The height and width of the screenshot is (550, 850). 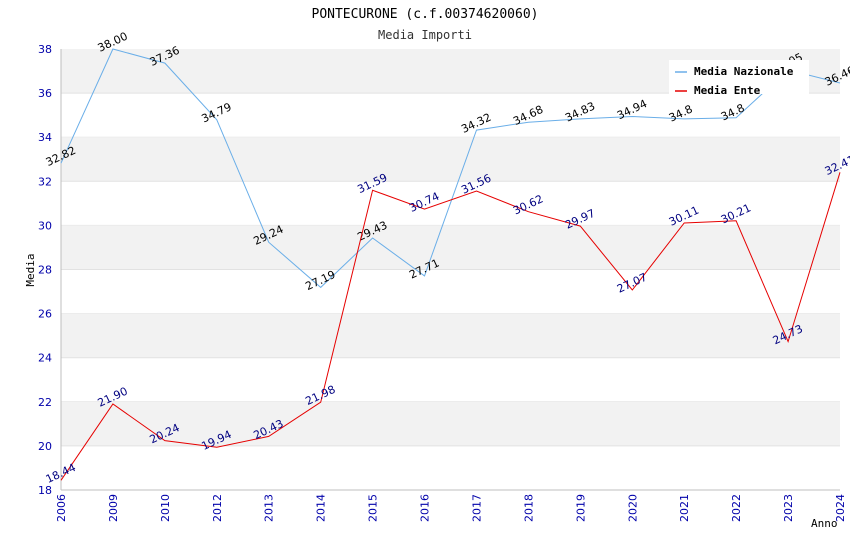 What do you see at coordinates (528, 508) in the screenshot?
I see `x-tick-label: 2018` at bounding box center [528, 508].